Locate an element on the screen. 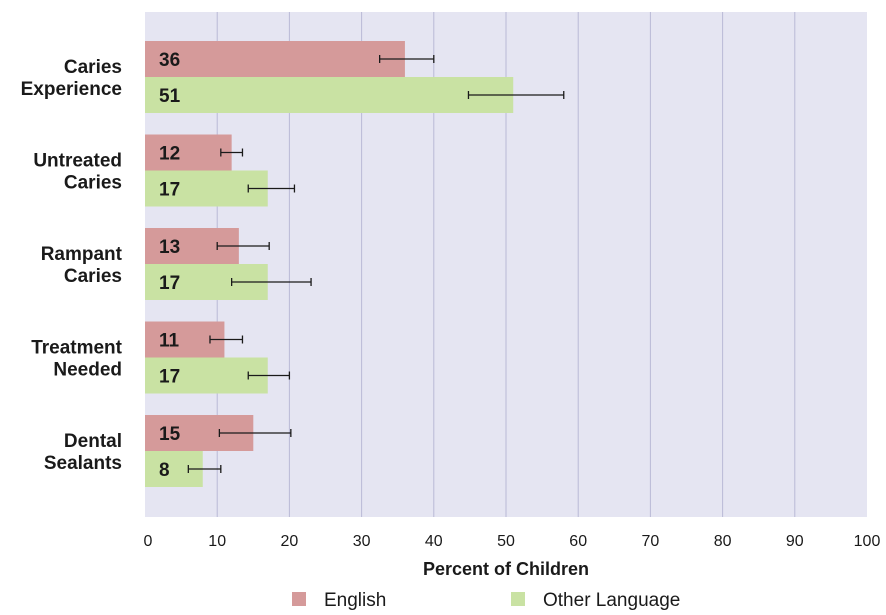 Image resolution: width=886 pixels, height=615 pixels. x-tick-label: 40 is located at coordinates (434, 541).